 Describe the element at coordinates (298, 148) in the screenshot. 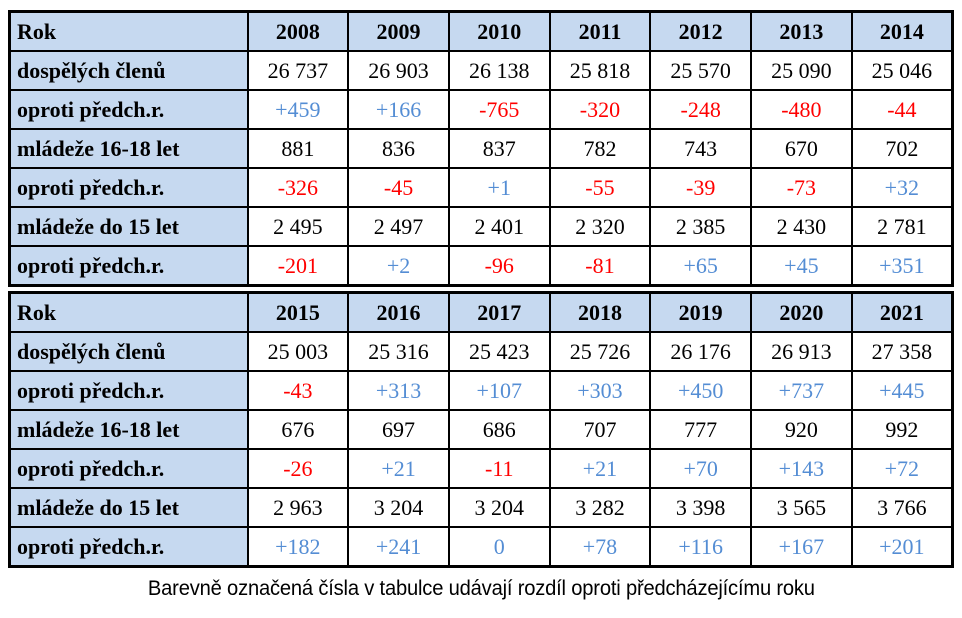

I see `count-value: 881` at that location.